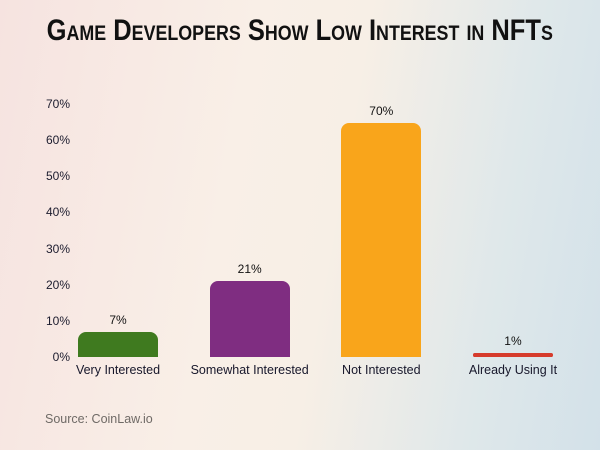  Describe the element at coordinates (513, 341) in the screenshot. I see `bar-value-label: 1%` at that location.